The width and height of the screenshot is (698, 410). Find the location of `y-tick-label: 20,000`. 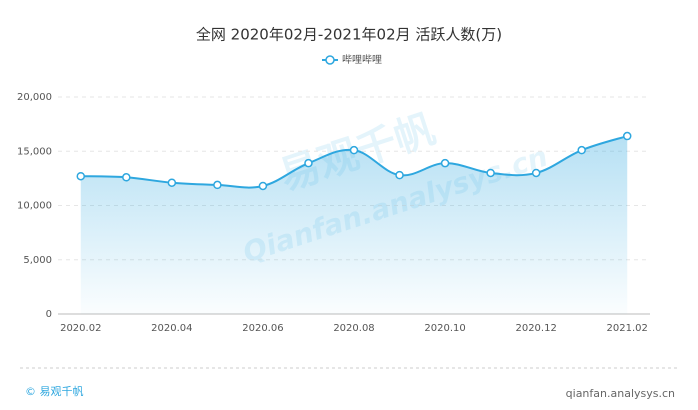

y-tick-label: 20,000 is located at coordinates (34, 97).